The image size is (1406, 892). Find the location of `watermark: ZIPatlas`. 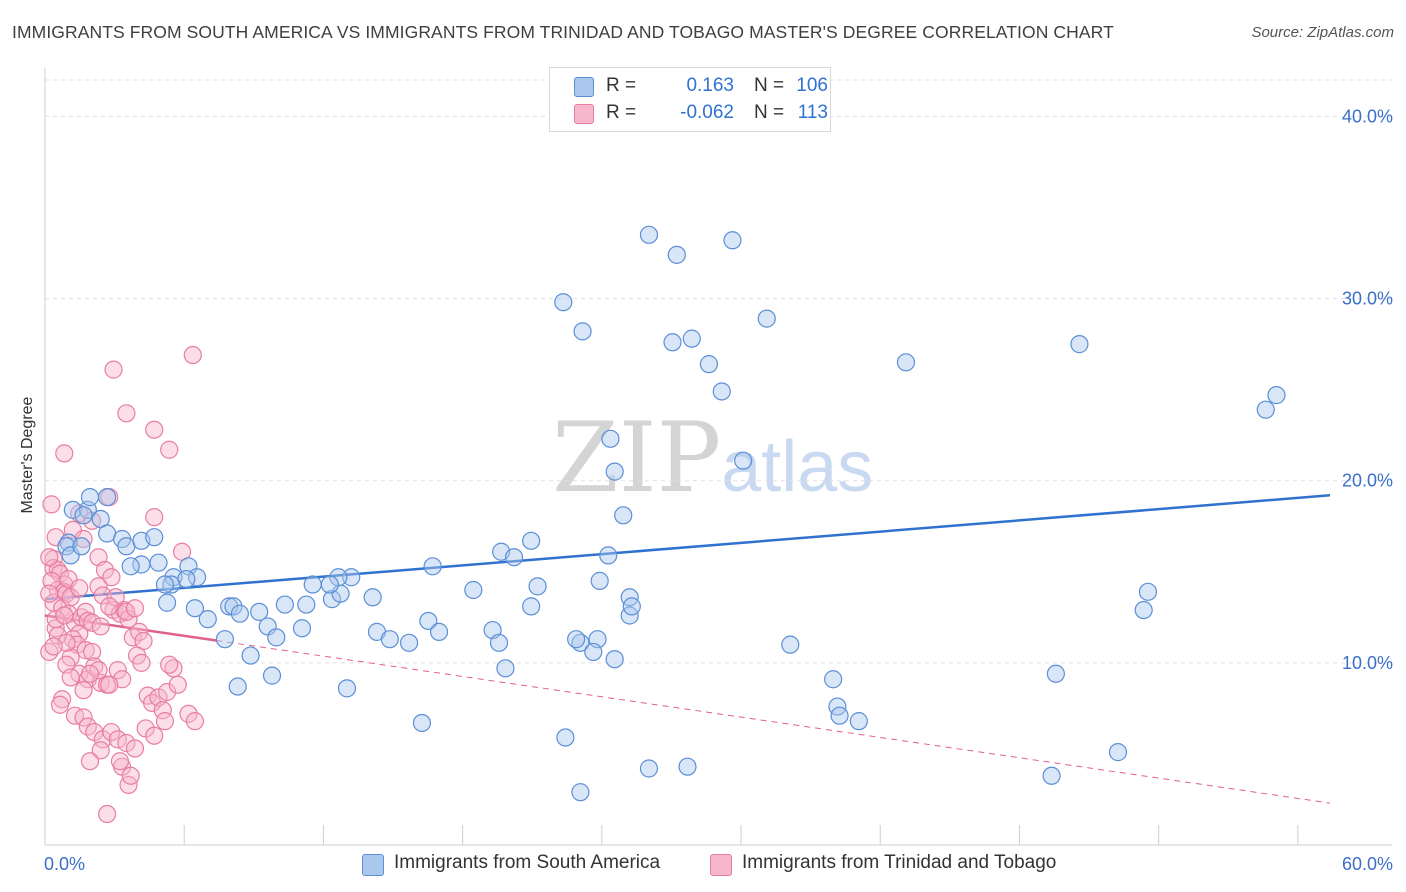

watermark: ZIPatlas is located at coordinates (712, 458).